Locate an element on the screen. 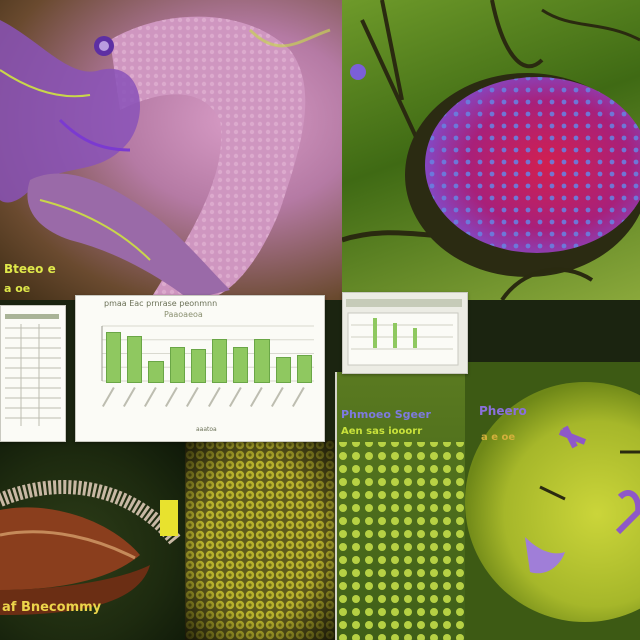 Image resolution: width=640 pixels, height=640 pixels. texture-panel is located at coordinates (260, 540).